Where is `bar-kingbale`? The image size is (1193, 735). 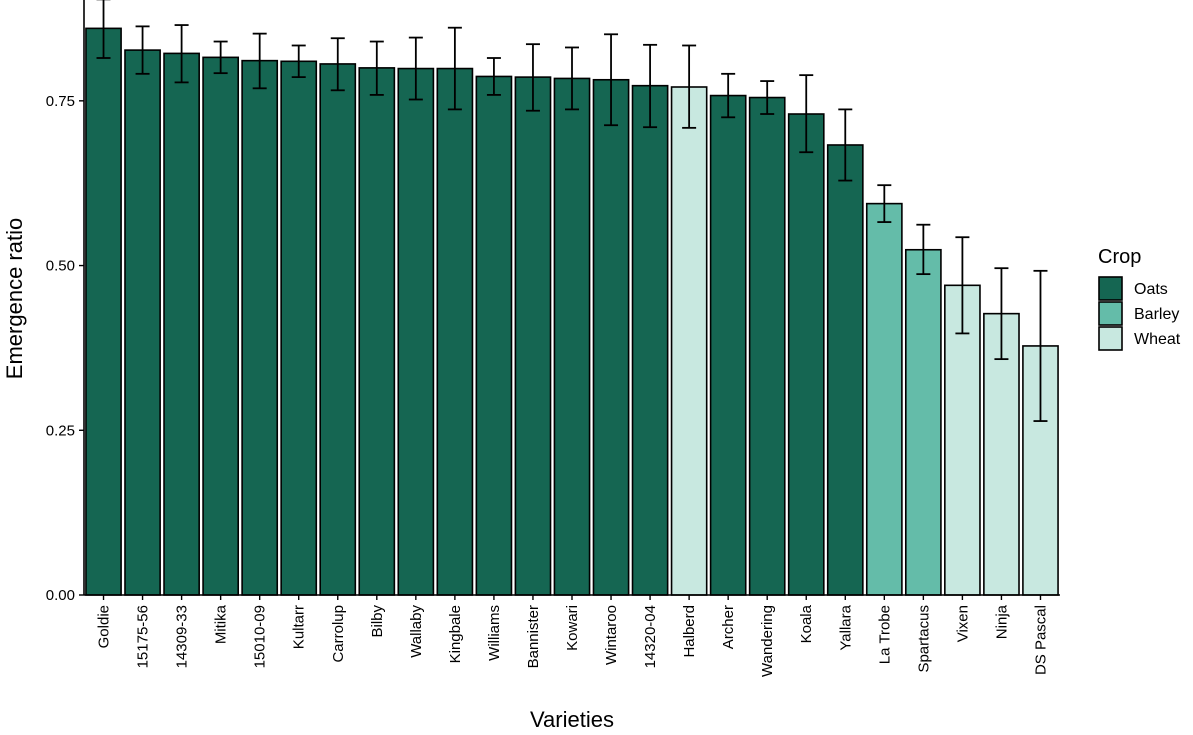
bar-kingbale is located at coordinates (455, 331).